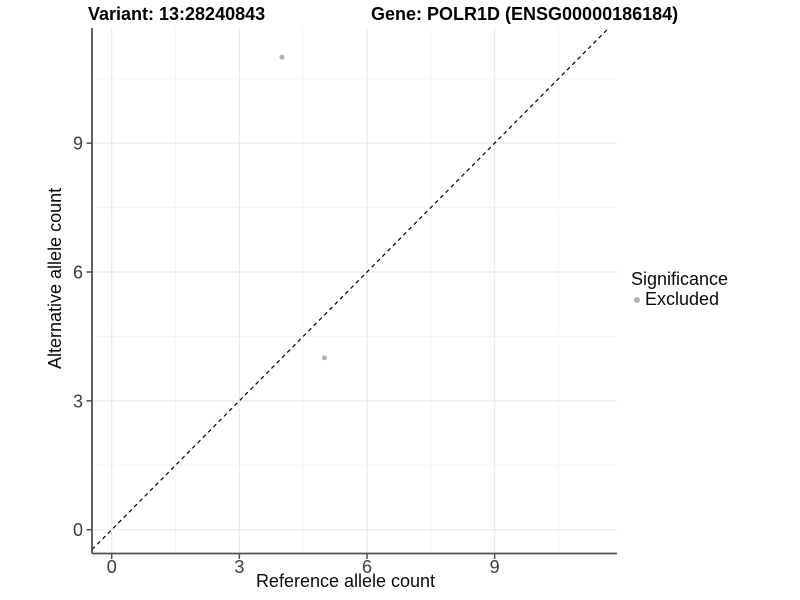 The height and width of the screenshot is (600, 800). Describe the element at coordinates (345, 581) in the screenshot. I see `x-axis-title: Reference allele count` at that location.